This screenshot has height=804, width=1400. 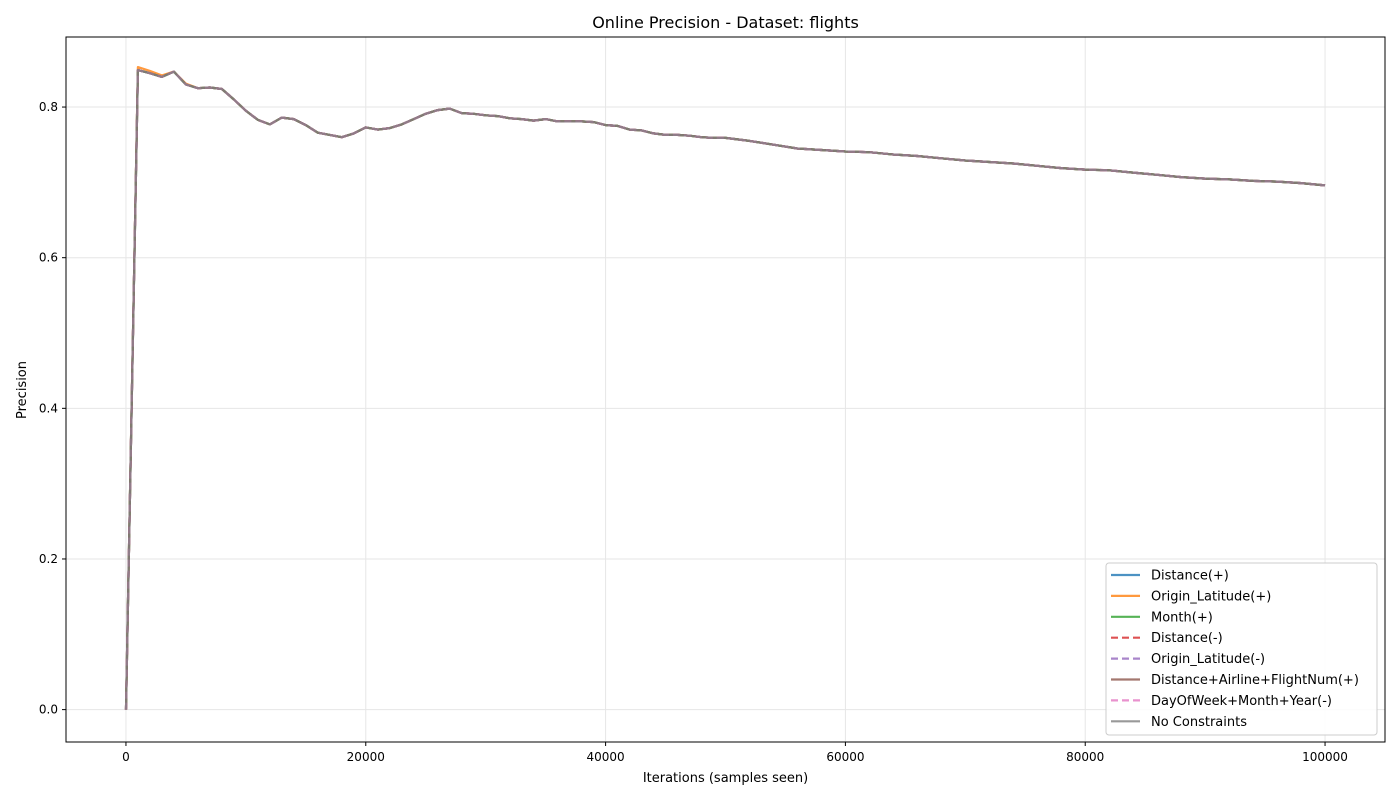 I want to click on legend-entry-label: DayOfWeek+Month+Year(-), so click(x=1241, y=701).